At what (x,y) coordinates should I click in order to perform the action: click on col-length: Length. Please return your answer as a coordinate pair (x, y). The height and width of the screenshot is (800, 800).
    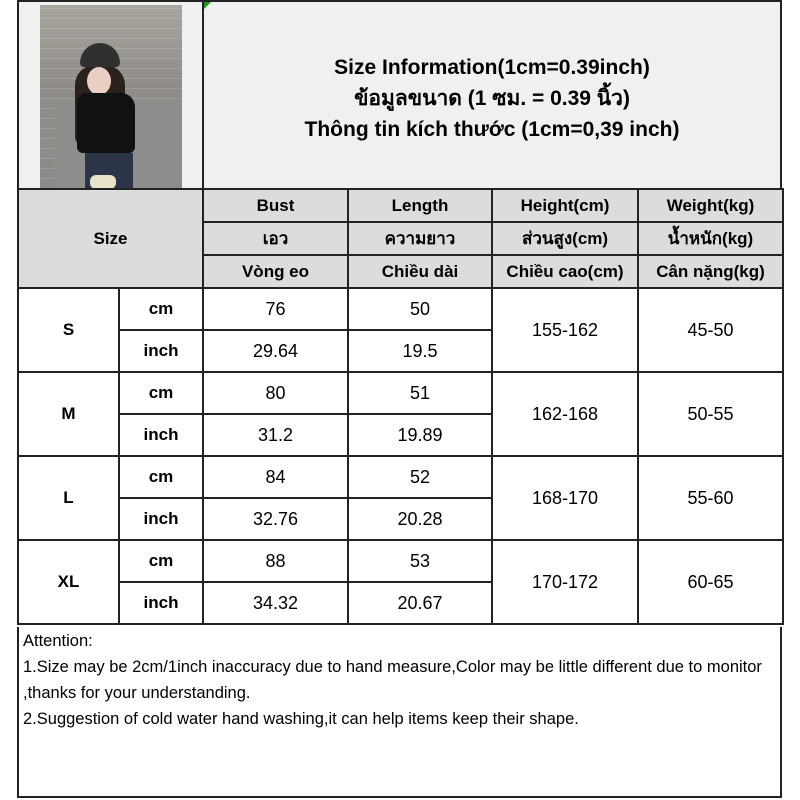
    Looking at the image, I should click on (420, 205).